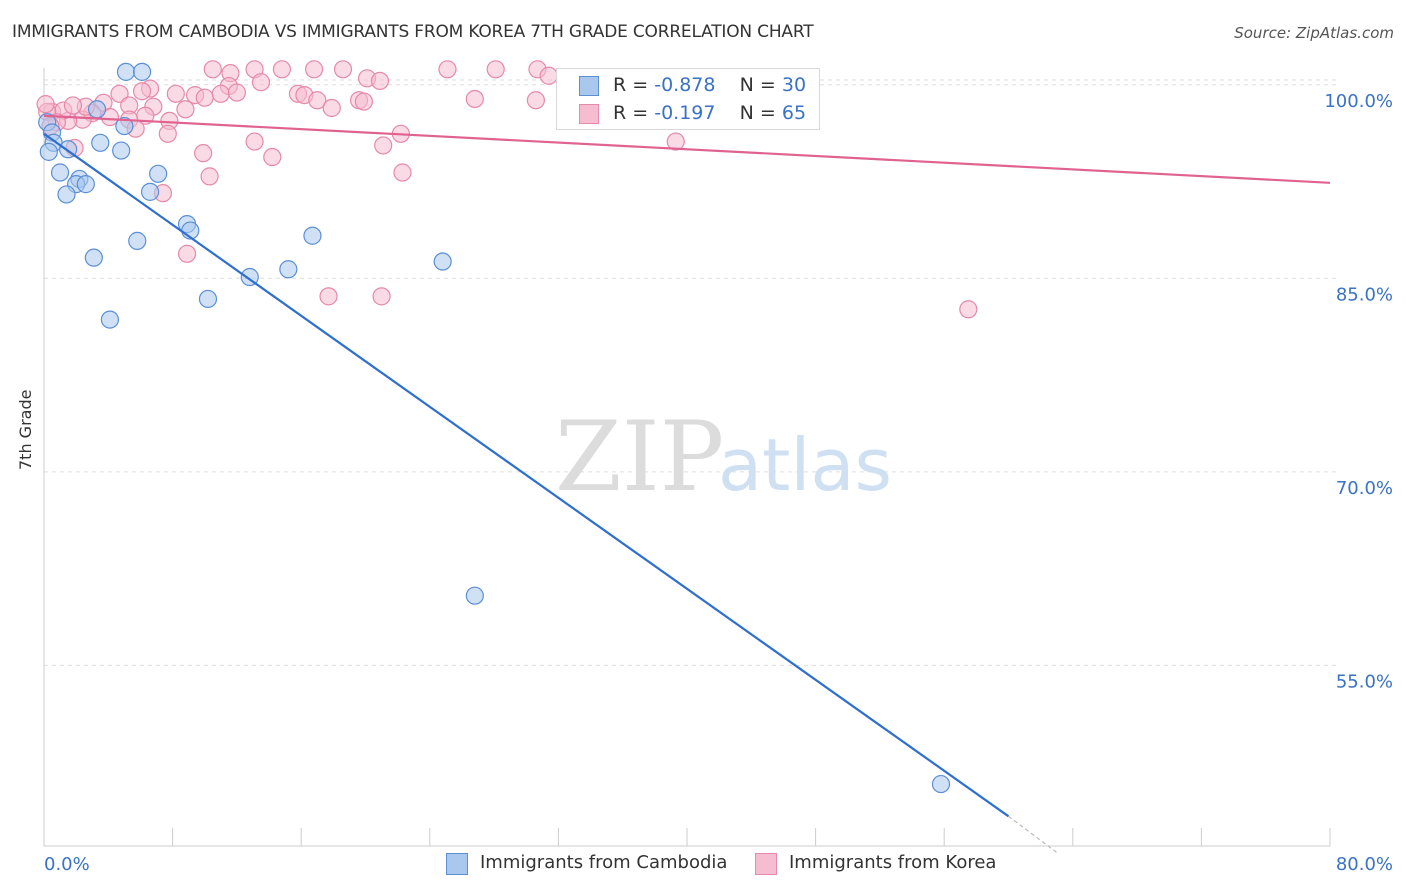 This screenshot has height=892, width=1406. Describe the element at coordinates (685, 85) in the screenshot. I see `cambodia-r-value: -0.878` at that location.